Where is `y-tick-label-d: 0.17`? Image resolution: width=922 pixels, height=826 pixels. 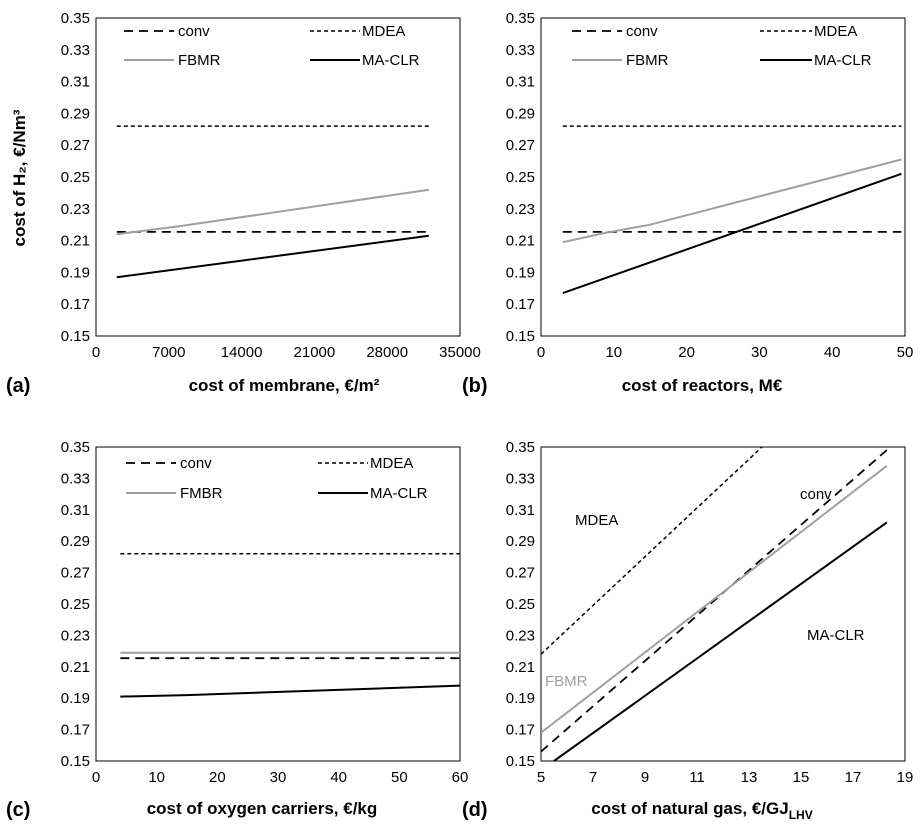
y-tick-label-d: 0.17 is located at coordinates (520, 730).